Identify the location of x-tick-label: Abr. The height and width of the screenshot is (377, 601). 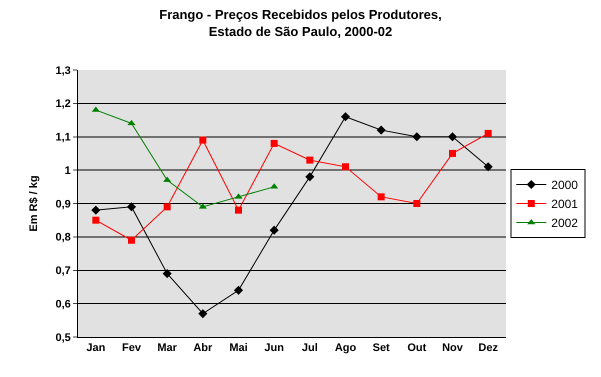
(203, 348).